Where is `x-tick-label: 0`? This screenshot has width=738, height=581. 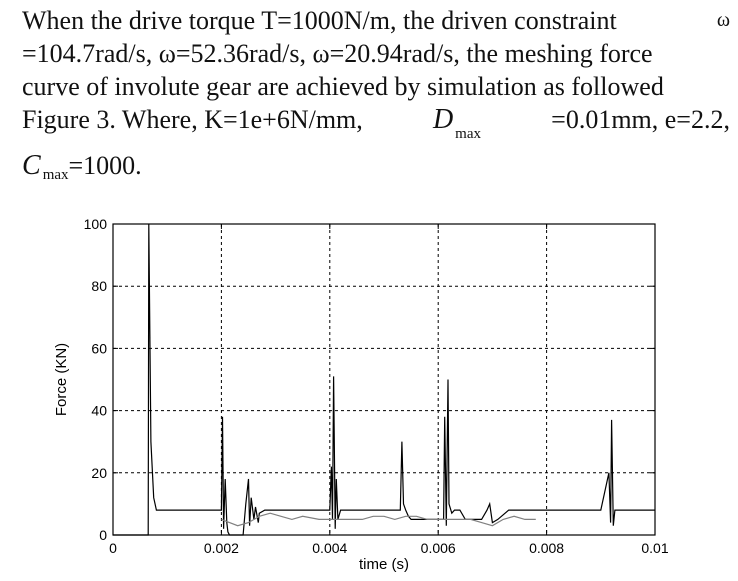 x-tick-label: 0 is located at coordinates (113, 548).